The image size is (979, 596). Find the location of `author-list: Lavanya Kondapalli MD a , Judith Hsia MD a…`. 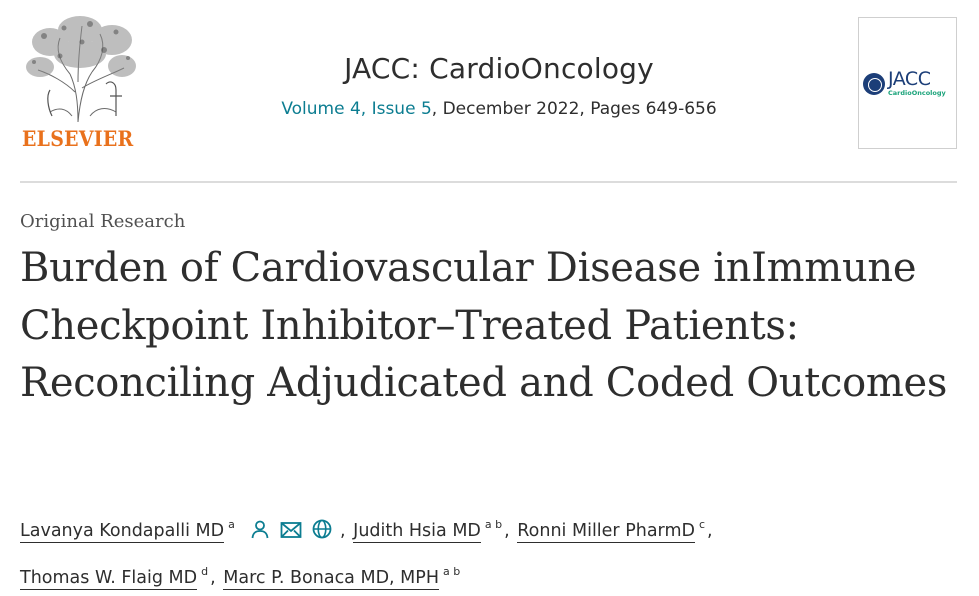

author-list: Lavanya Kondapalli MD a , Judith Hsia MD a… is located at coordinates (490, 551).